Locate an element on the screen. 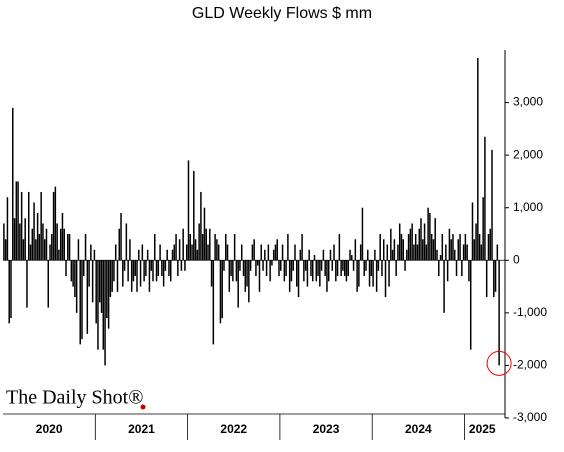  x-tick-label: 2024 is located at coordinates (418, 429).